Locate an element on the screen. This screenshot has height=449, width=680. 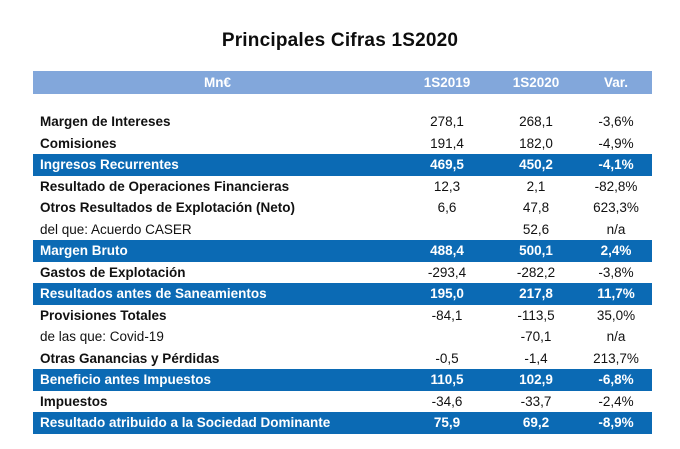
row-label: Gastos de Explotación is located at coordinates (113, 272).